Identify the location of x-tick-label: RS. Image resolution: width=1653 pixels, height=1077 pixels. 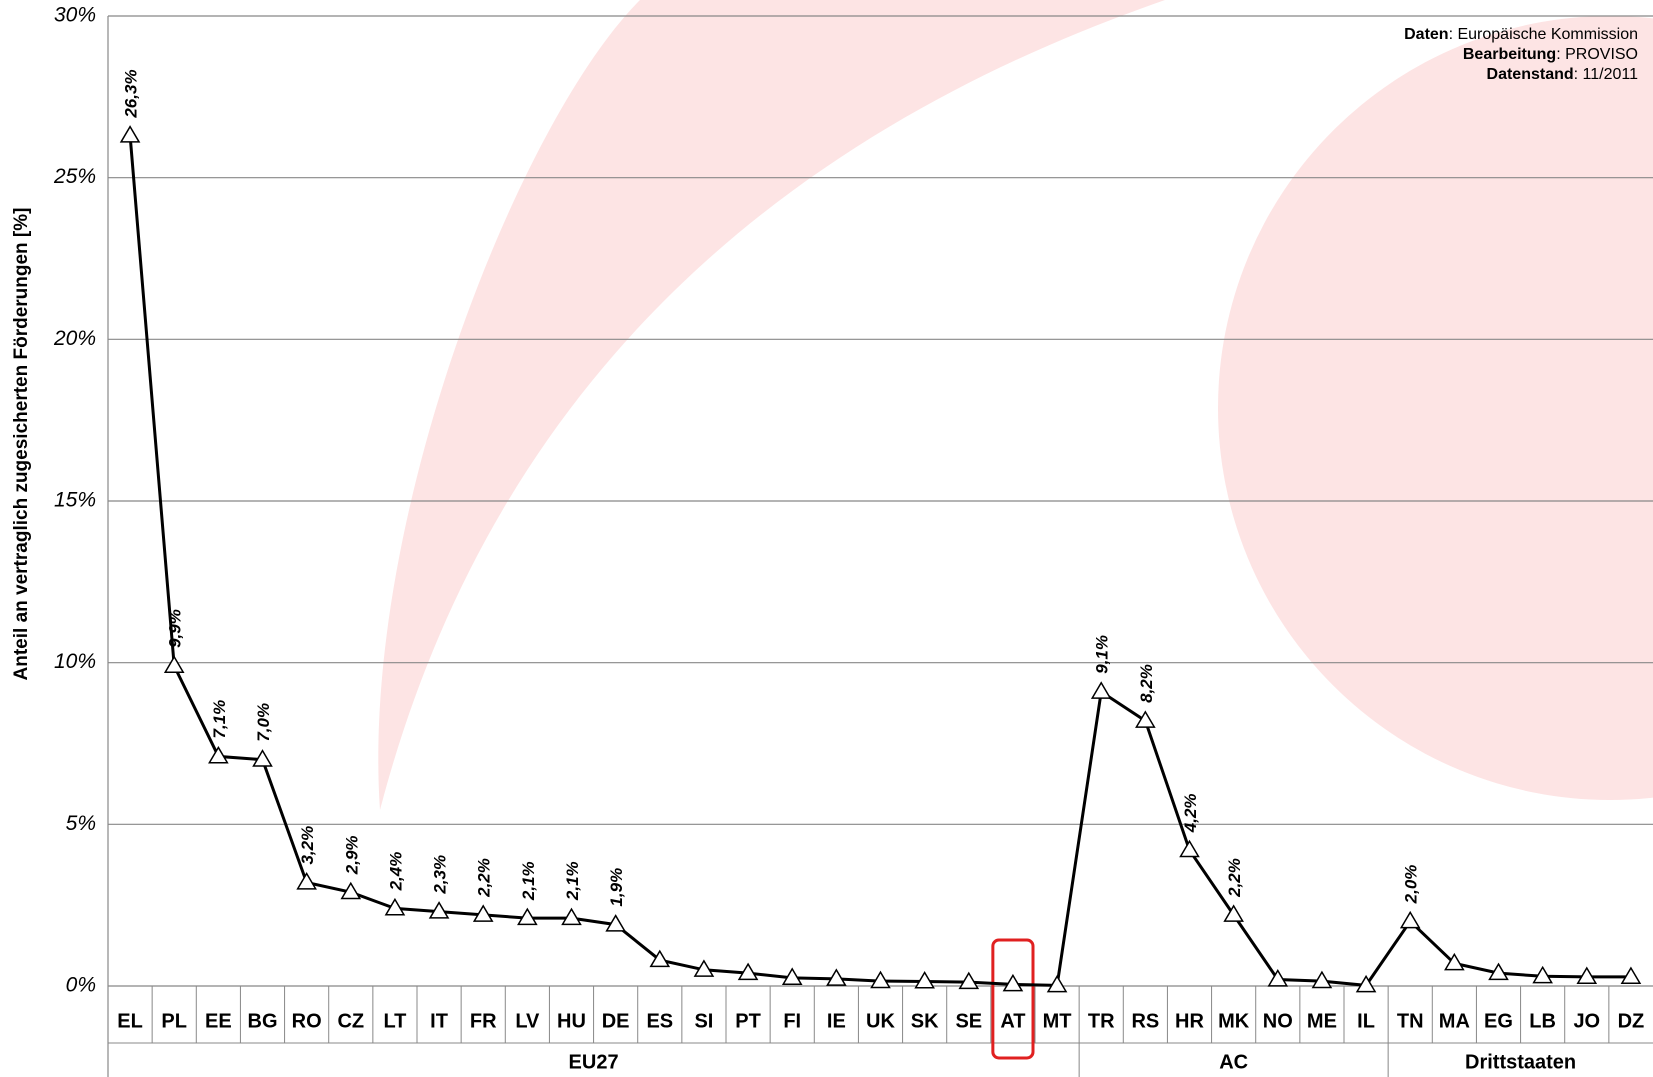
(1145, 1021).